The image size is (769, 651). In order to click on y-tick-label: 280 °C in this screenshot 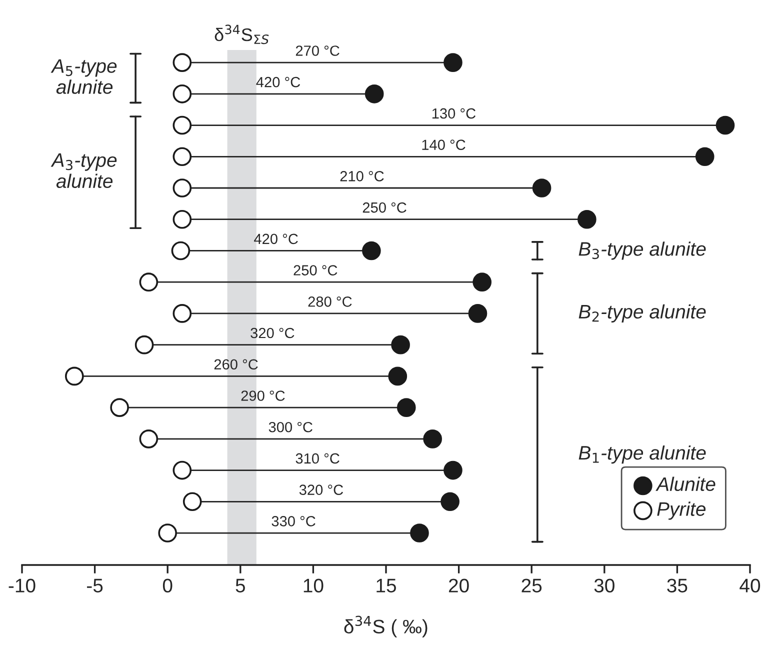, I will do `click(330, 301)`.